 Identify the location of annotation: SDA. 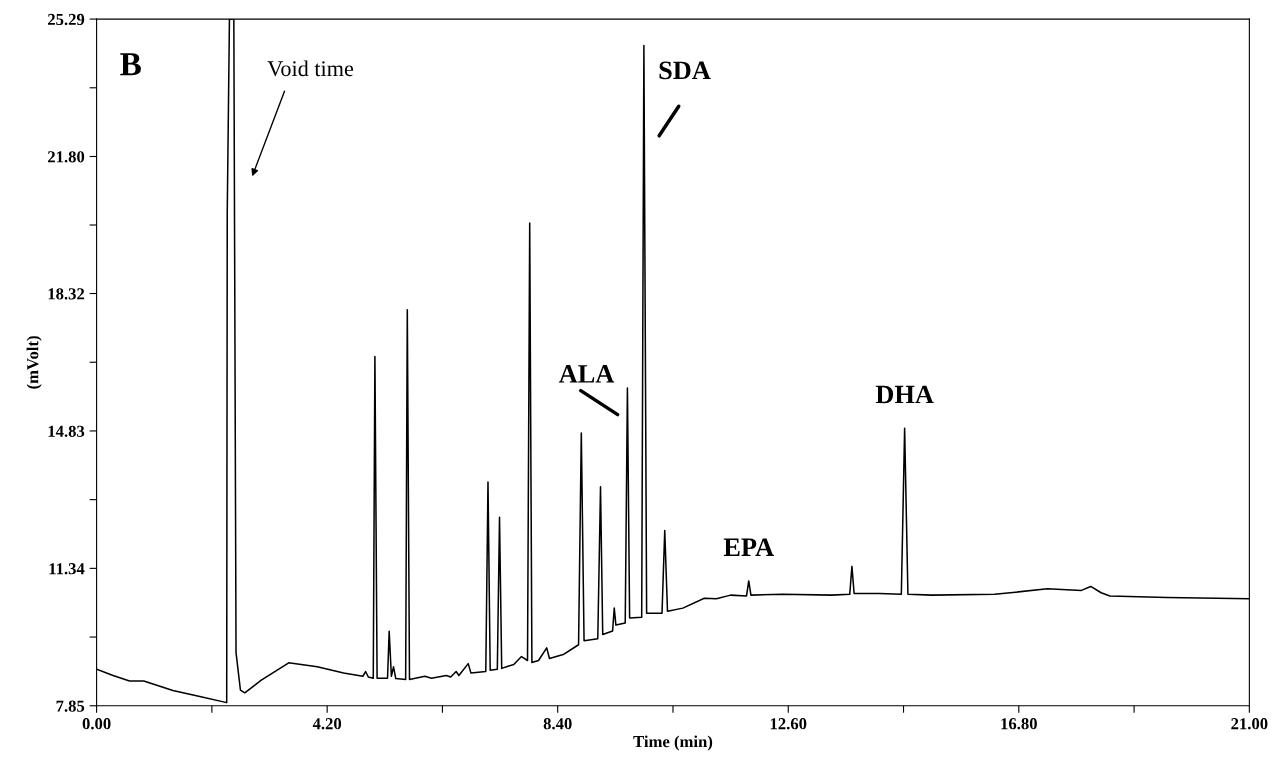
(685, 70).